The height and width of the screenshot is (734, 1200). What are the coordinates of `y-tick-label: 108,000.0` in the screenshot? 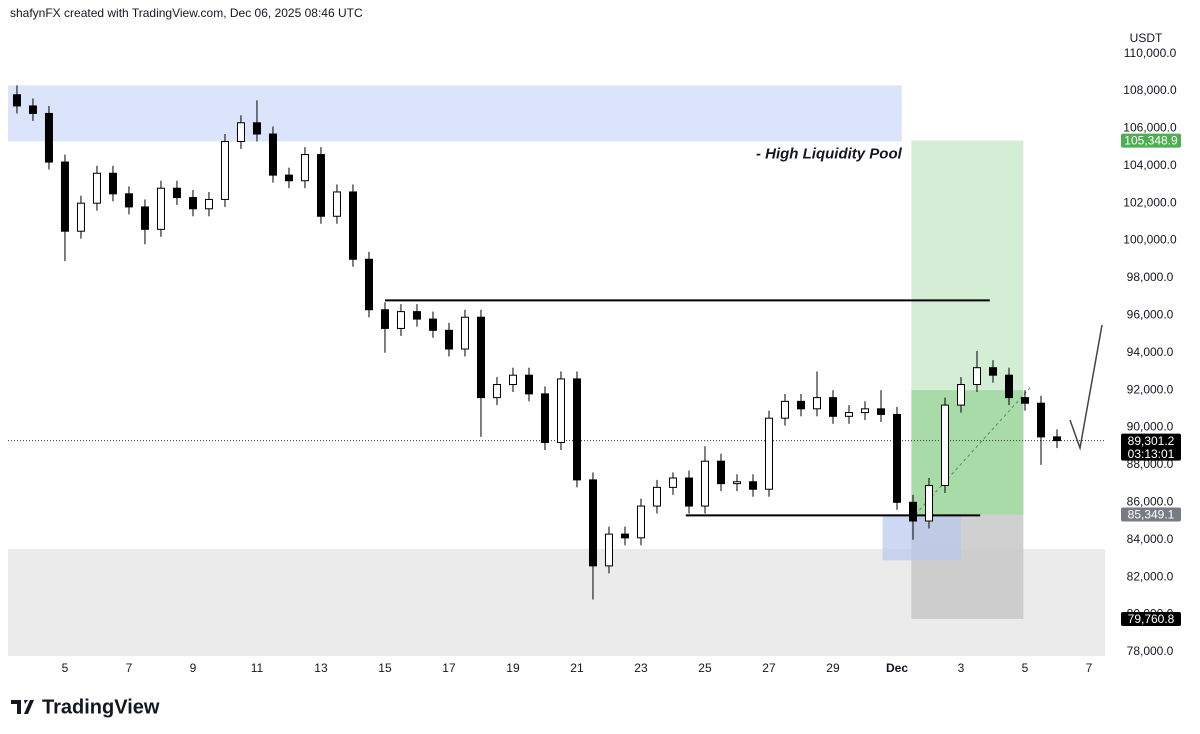 It's located at (1150, 90).